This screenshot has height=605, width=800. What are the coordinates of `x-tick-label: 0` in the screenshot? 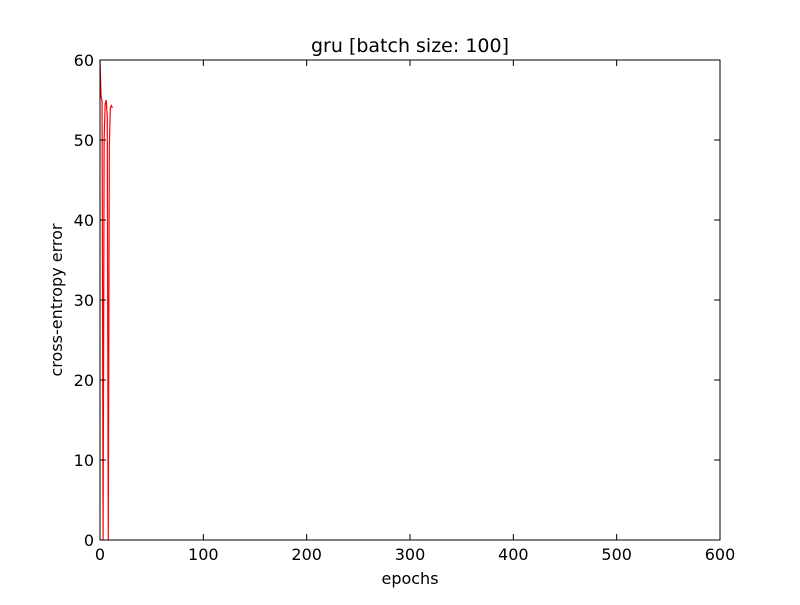 It's located at (100, 554).